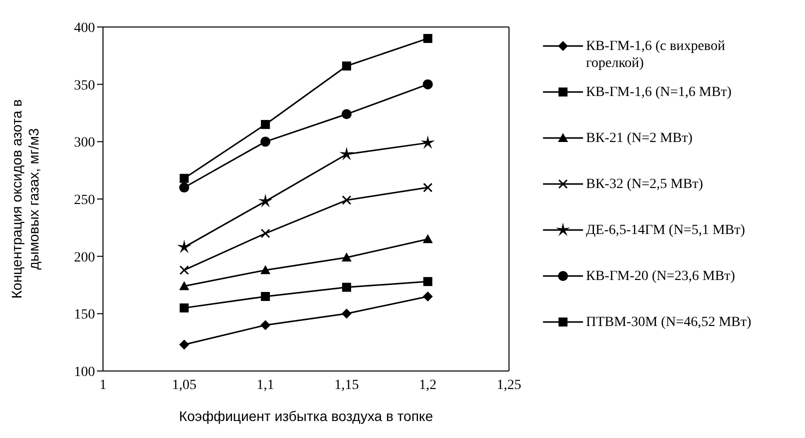  What do you see at coordinates (659, 92) in the screenshot?
I see `legend-label: КВ-ГМ-1,6 (N=1,6 МВт)` at bounding box center [659, 92].